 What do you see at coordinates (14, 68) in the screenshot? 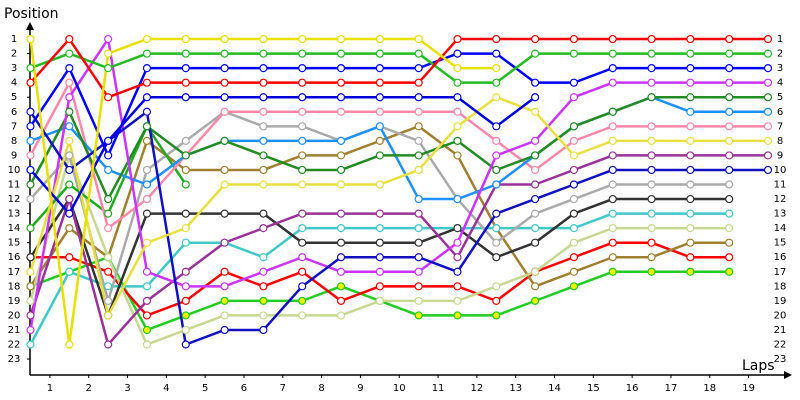
I see `y-tick-label: 3` at bounding box center [14, 68].